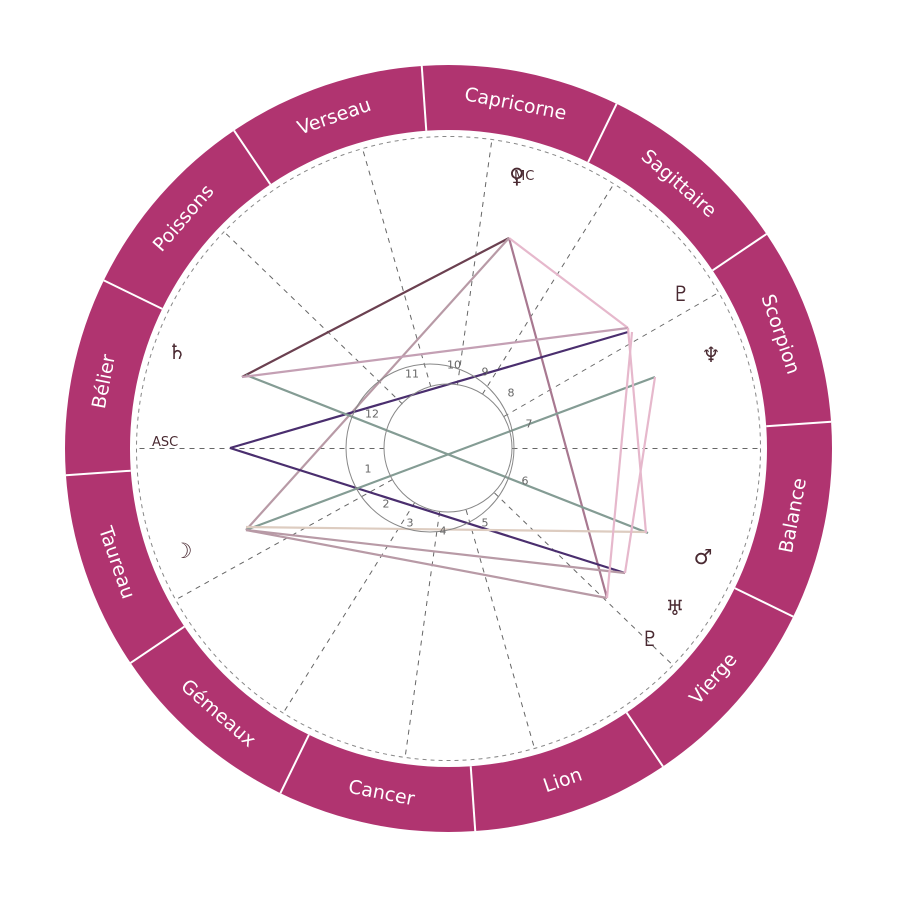  Describe the element at coordinates (711, 355) in the screenshot. I see `neptune-icon: ♆` at that location.